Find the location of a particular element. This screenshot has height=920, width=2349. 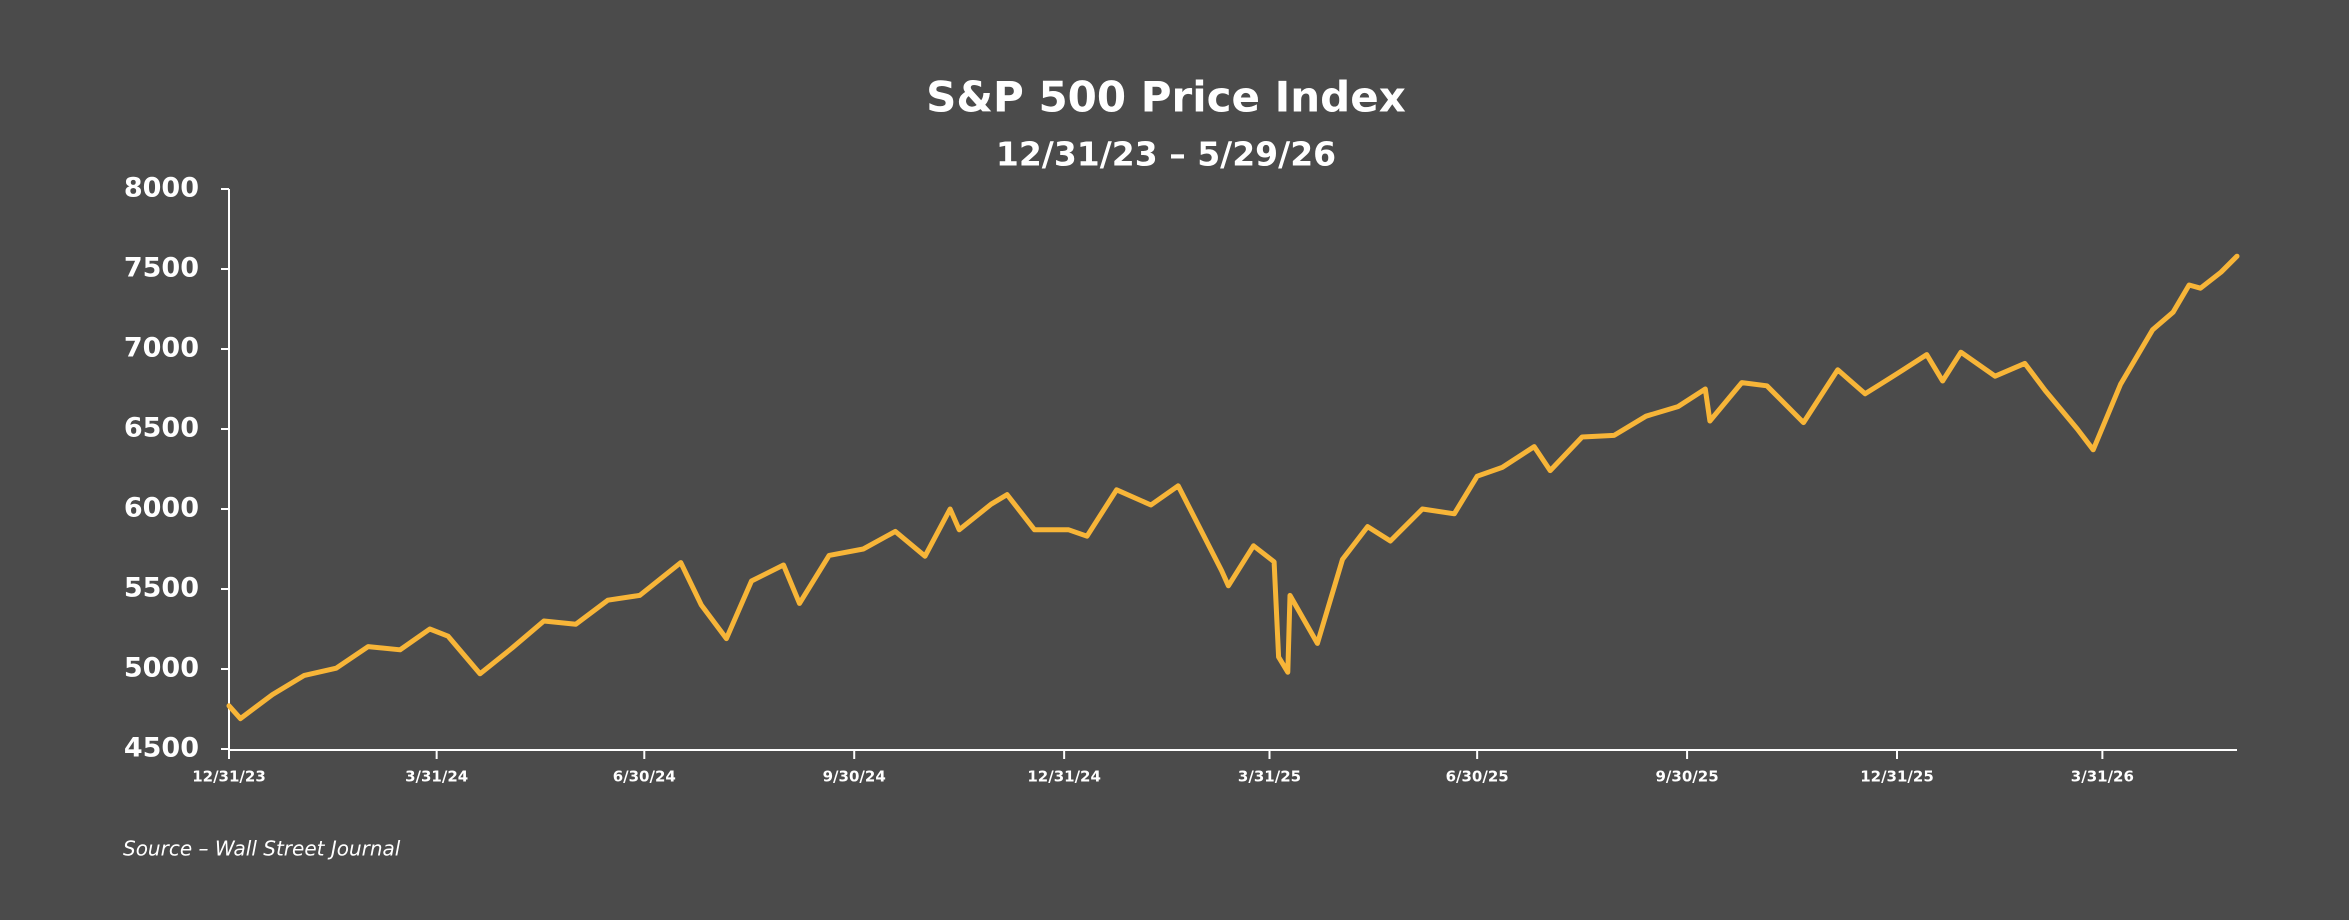

x-tick-label: 3/31/26 is located at coordinates (2102, 777).